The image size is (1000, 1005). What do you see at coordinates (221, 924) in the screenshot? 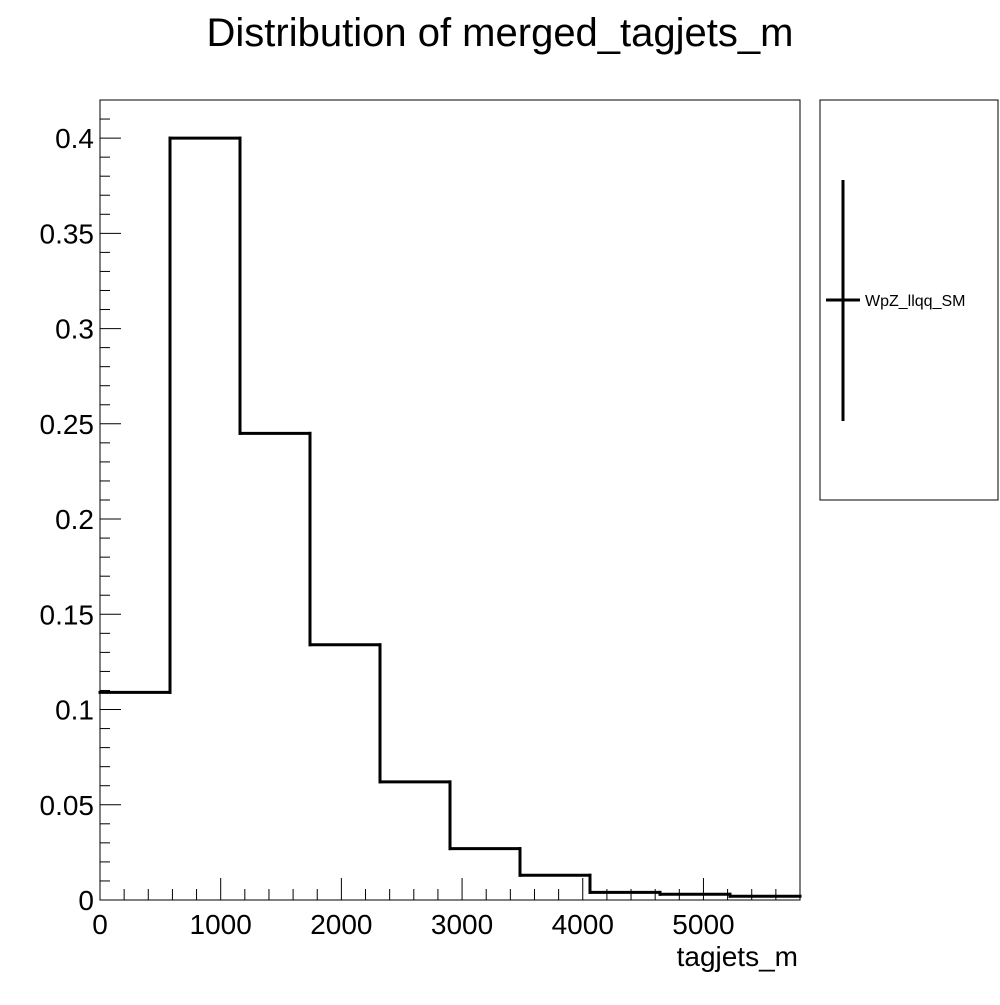
I see `x-tick-label: 1000` at bounding box center [221, 924].